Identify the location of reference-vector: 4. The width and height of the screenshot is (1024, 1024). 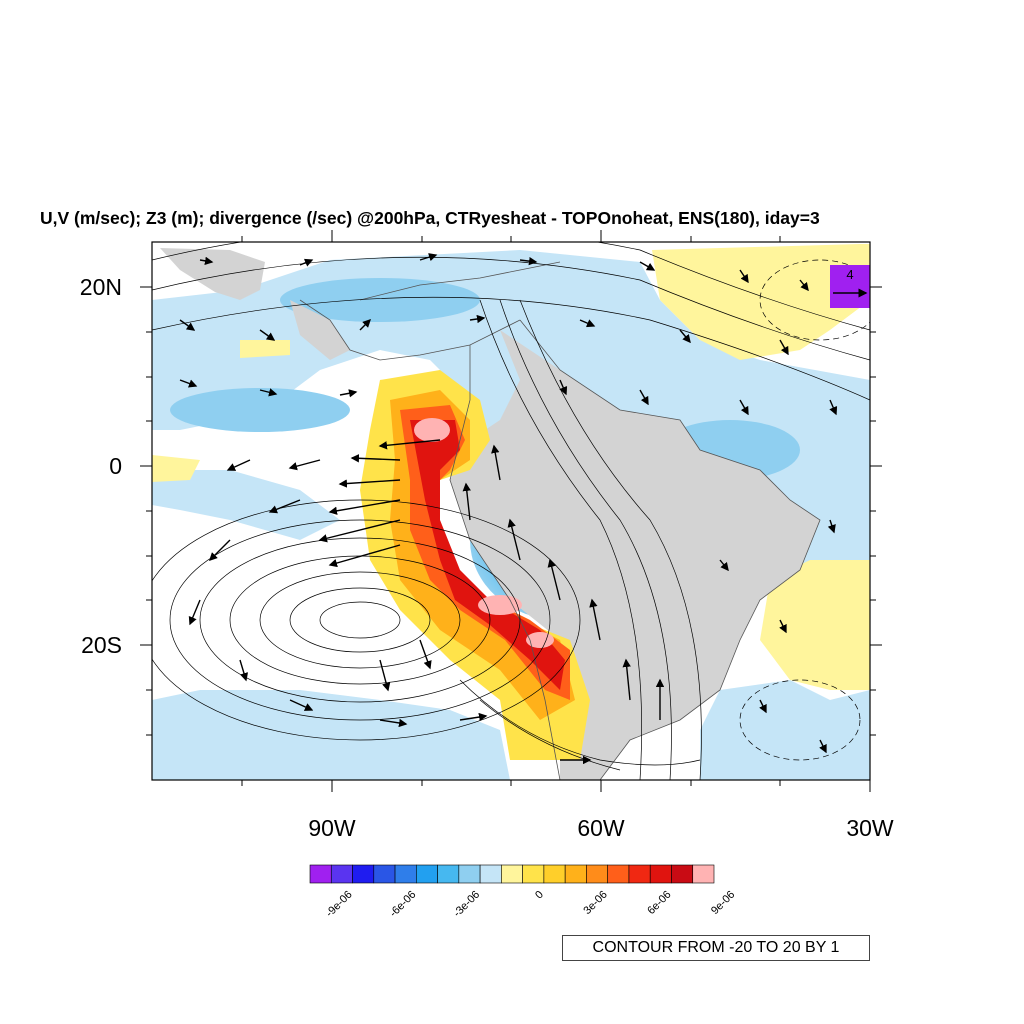
(850, 286).